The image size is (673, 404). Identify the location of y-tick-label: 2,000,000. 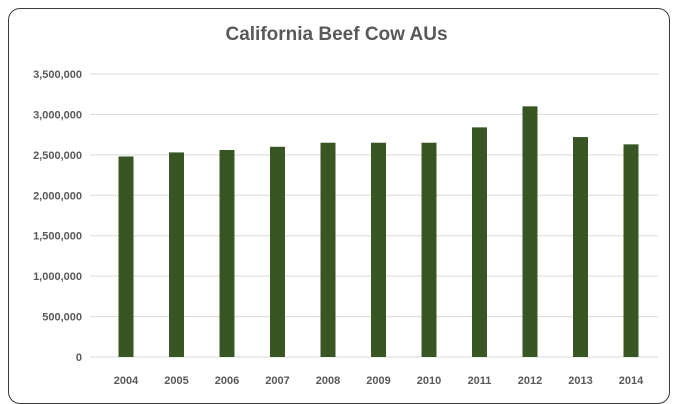
(57, 196).